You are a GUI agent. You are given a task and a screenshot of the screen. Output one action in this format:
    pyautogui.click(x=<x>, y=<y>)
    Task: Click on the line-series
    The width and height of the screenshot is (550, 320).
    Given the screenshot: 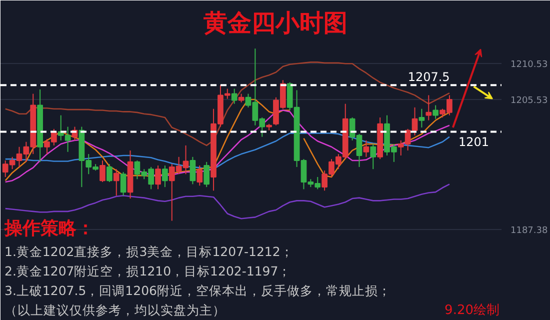 What is the action you would take?
    pyautogui.click(x=227, y=202)
    